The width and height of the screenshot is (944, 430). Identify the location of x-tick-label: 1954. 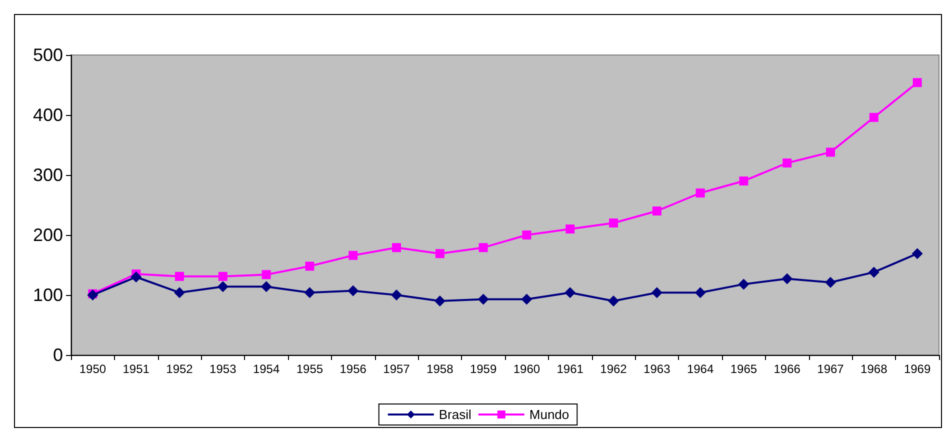
(266, 369).